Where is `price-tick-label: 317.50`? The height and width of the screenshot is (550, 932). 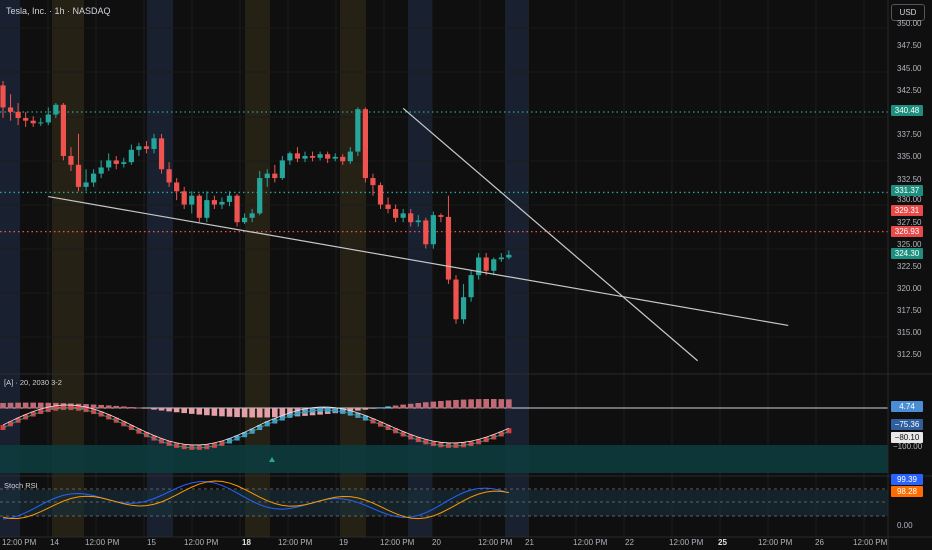 price-tick-label: 317.50 is located at coordinates (909, 310).